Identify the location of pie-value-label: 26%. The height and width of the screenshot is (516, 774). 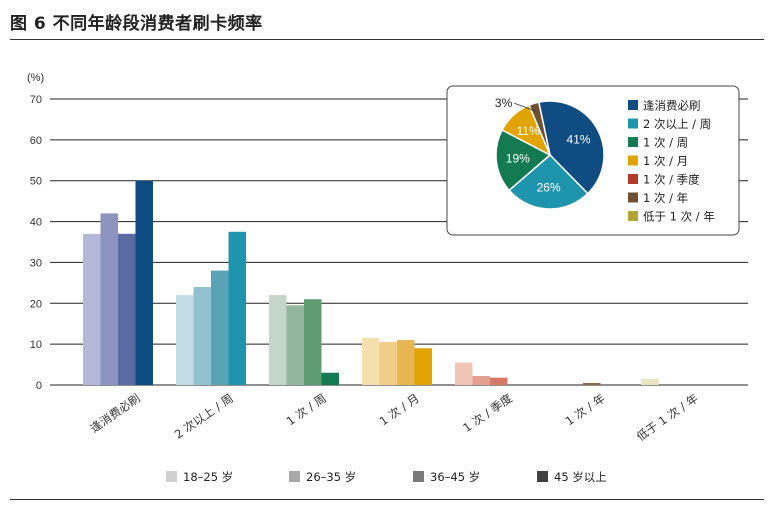
(549, 187).